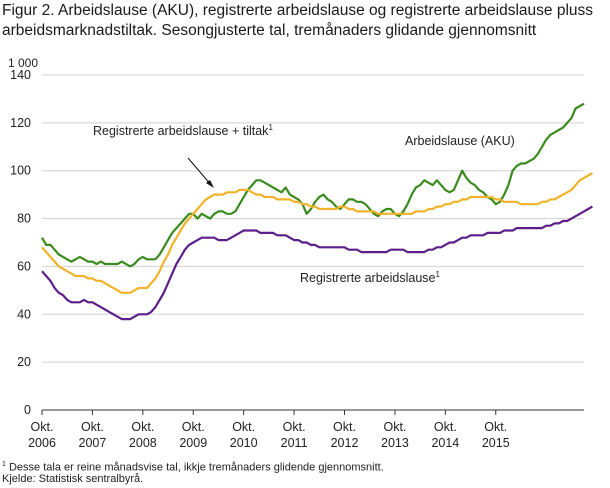 The height and width of the screenshot is (488, 610). I want to click on x-tick-year: 2010, so click(244, 443).